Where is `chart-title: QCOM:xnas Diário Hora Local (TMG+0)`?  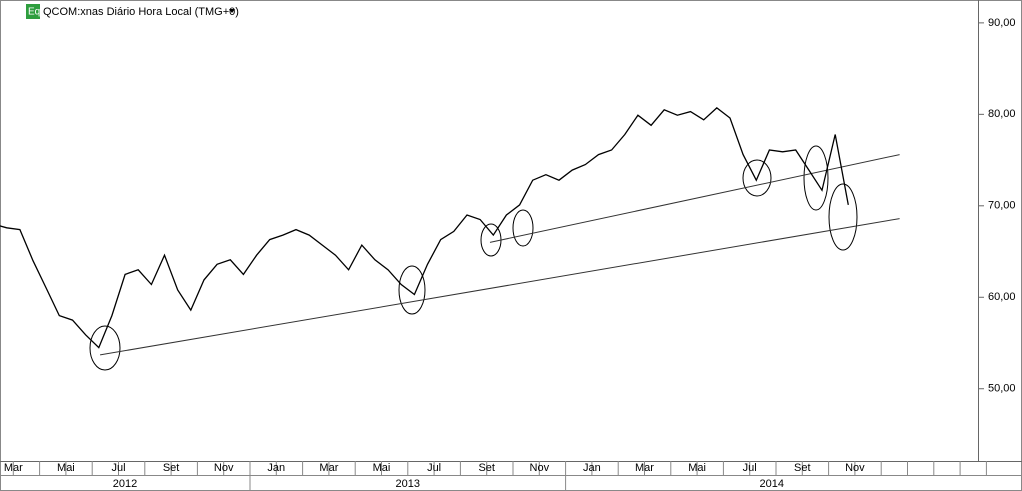 chart-title: QCOM:xnas Diário Hora Local (TMG+0) is located at coordinates (141, 12).